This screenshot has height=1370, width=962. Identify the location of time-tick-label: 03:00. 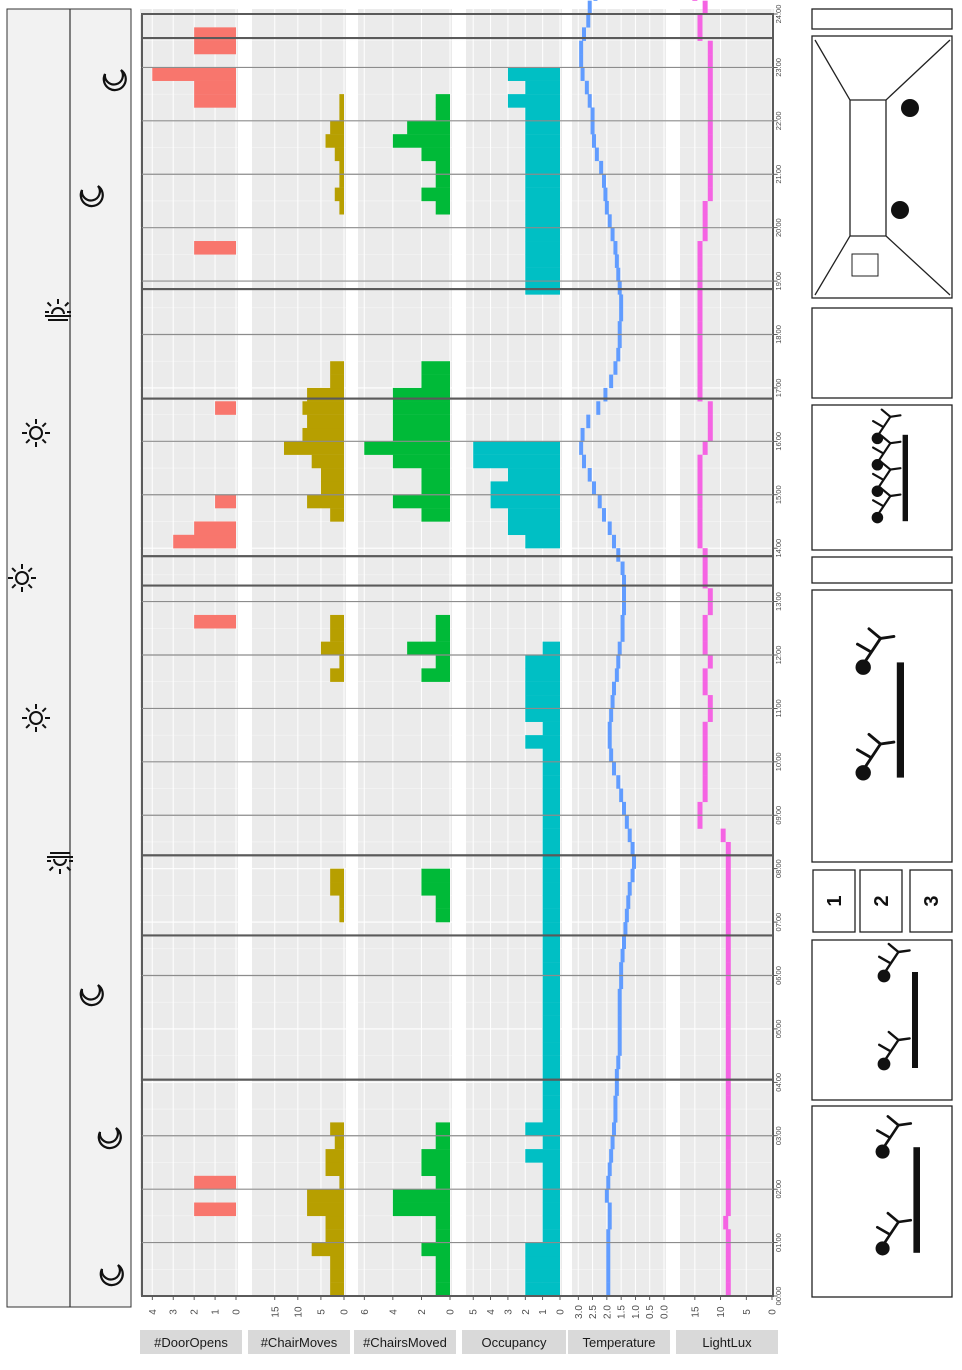
(778, 1135).